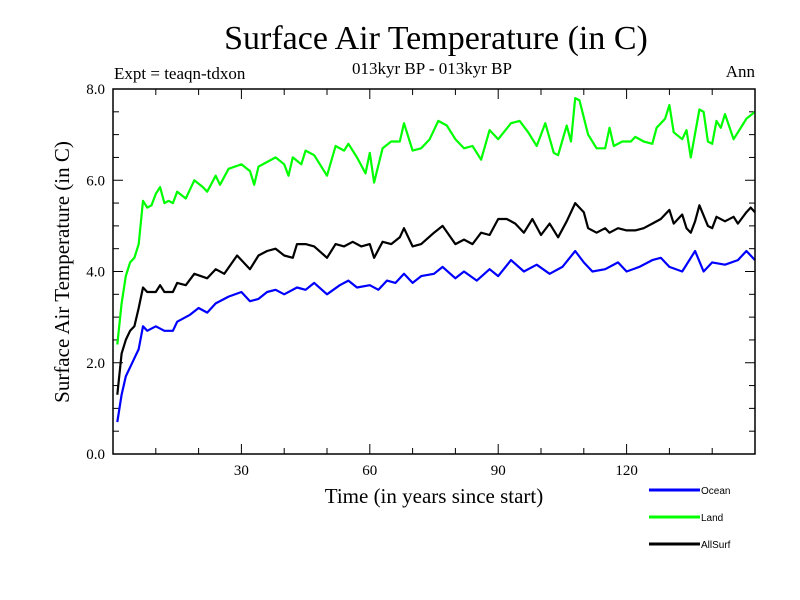 This screenshot has width=800, height=600. Describe the element at coordinates (436, 38) in the screenshot. I see `chart-title: Surface Air Temperature (in C)` at that location.